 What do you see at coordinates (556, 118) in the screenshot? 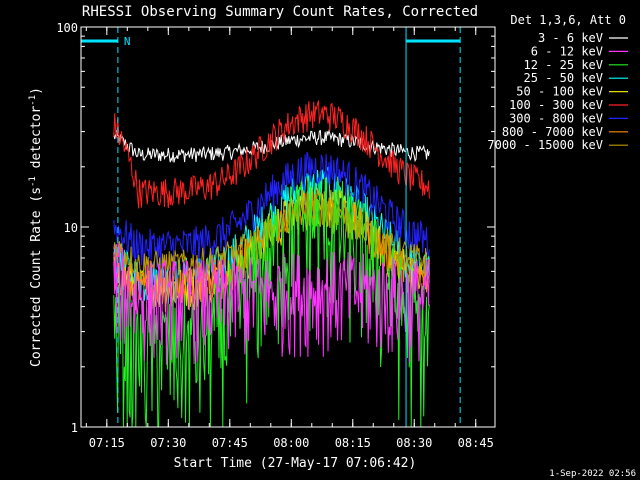
I see `legend-label: 300 - 800 keV` at bounding box center [556, 118].